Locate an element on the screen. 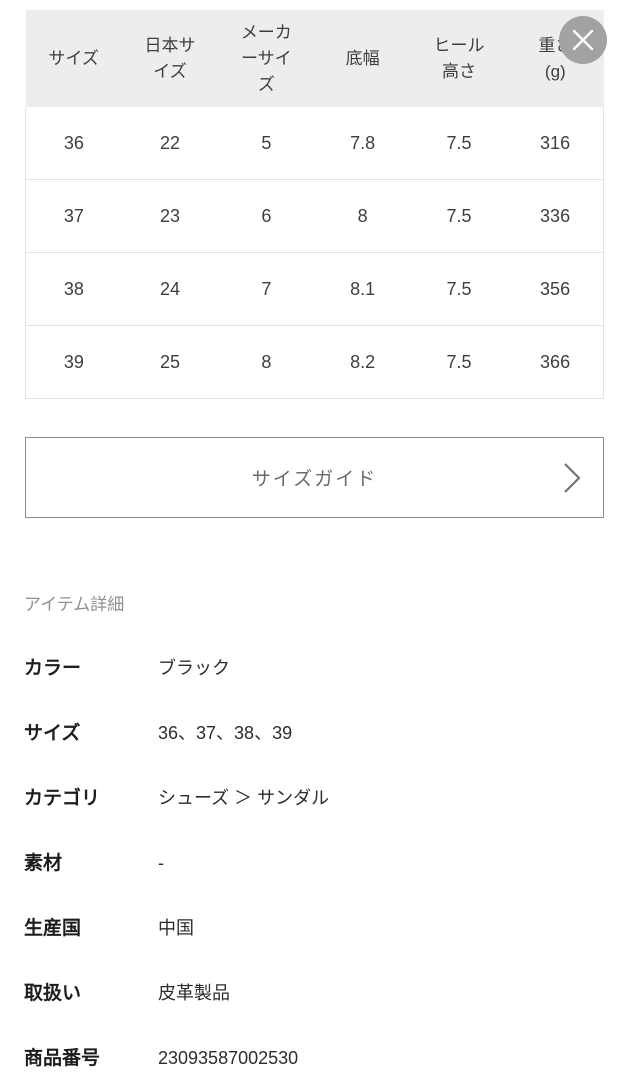 This screenshot has height=1080, width=624. detail-row-category: カテゴリ シューズ ＞ サンダル is located at coordinates (312, 798).